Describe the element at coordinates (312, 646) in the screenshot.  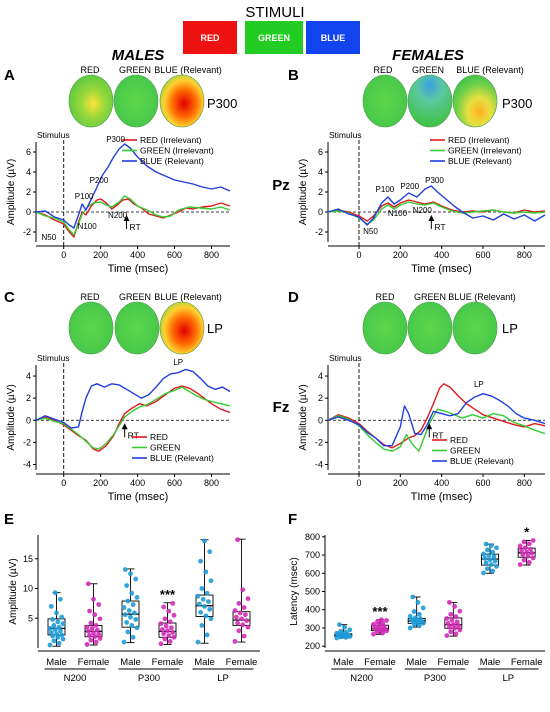
I see `y-tick-label-f: 200` at that location.